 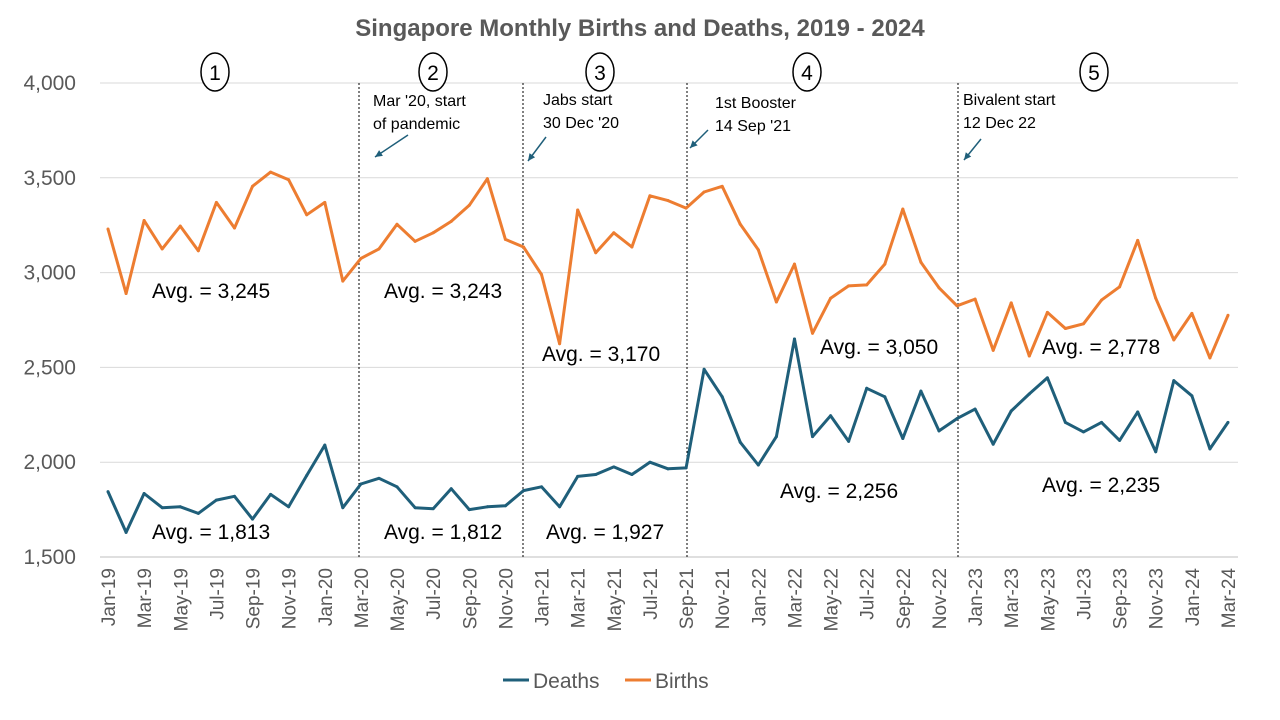 I want to click on period-number: 3, so click(x=600, y=73).